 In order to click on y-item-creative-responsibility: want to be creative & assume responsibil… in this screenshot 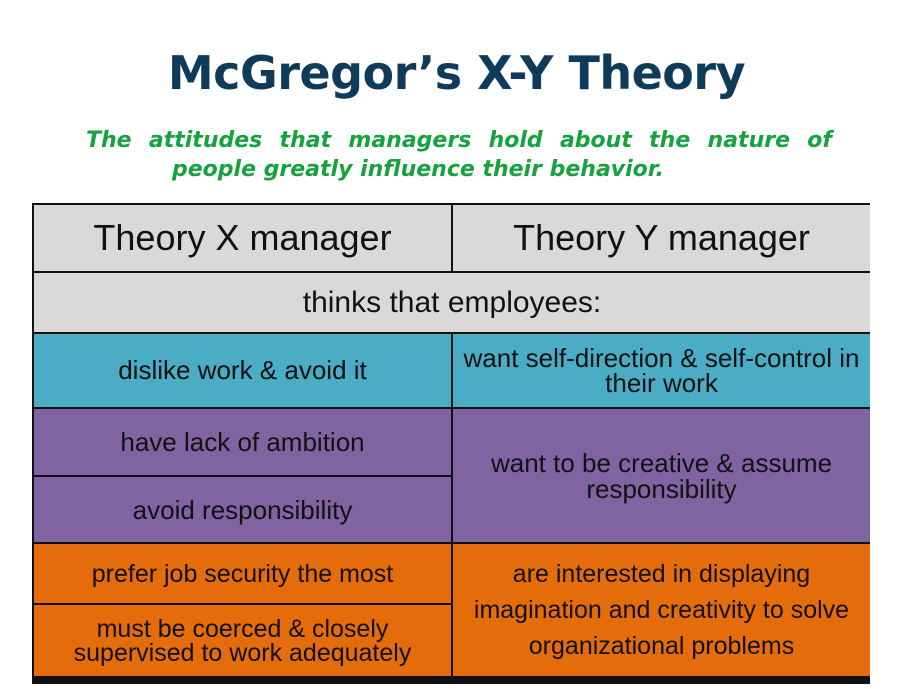, I will do `click(661, 475)`.